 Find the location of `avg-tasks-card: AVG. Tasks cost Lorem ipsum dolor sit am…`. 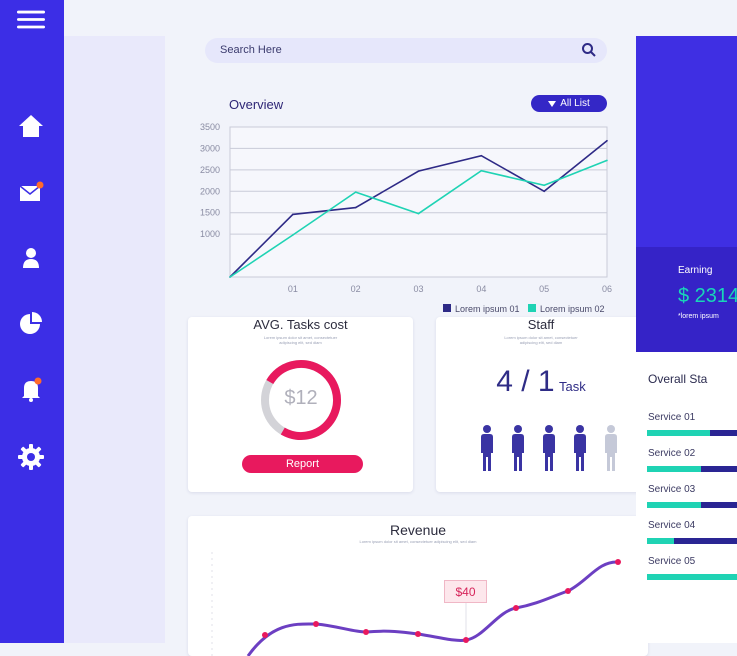

avg-tasks-card: AVG. Tasks cost Lorem ipsum dolor sit am… is located at coordinates (300, 404).